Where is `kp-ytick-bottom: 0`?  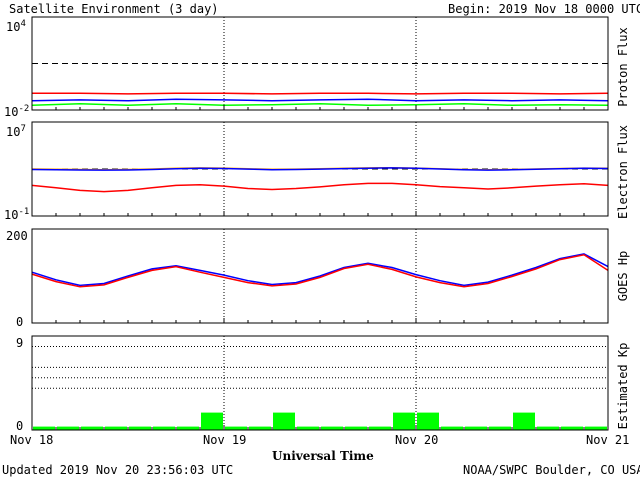 kp-ytick-bottom: 0 is located at coordinates (20, 426).